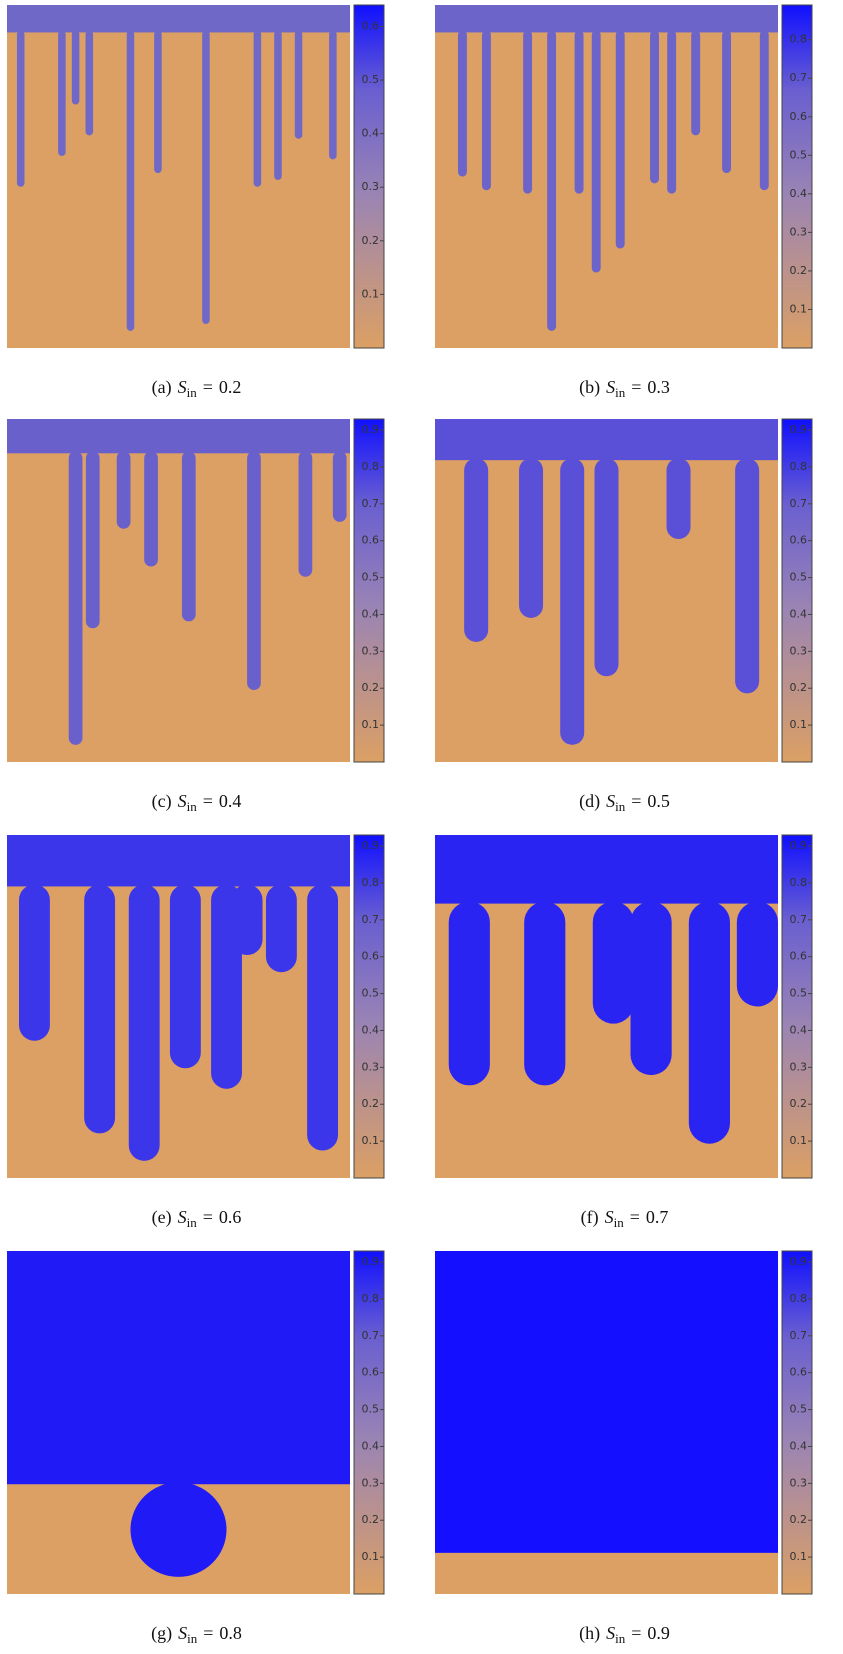  Describe the element at coordinates (162, 801) in the screenshot. I see `caption-label: (c)` at that location.